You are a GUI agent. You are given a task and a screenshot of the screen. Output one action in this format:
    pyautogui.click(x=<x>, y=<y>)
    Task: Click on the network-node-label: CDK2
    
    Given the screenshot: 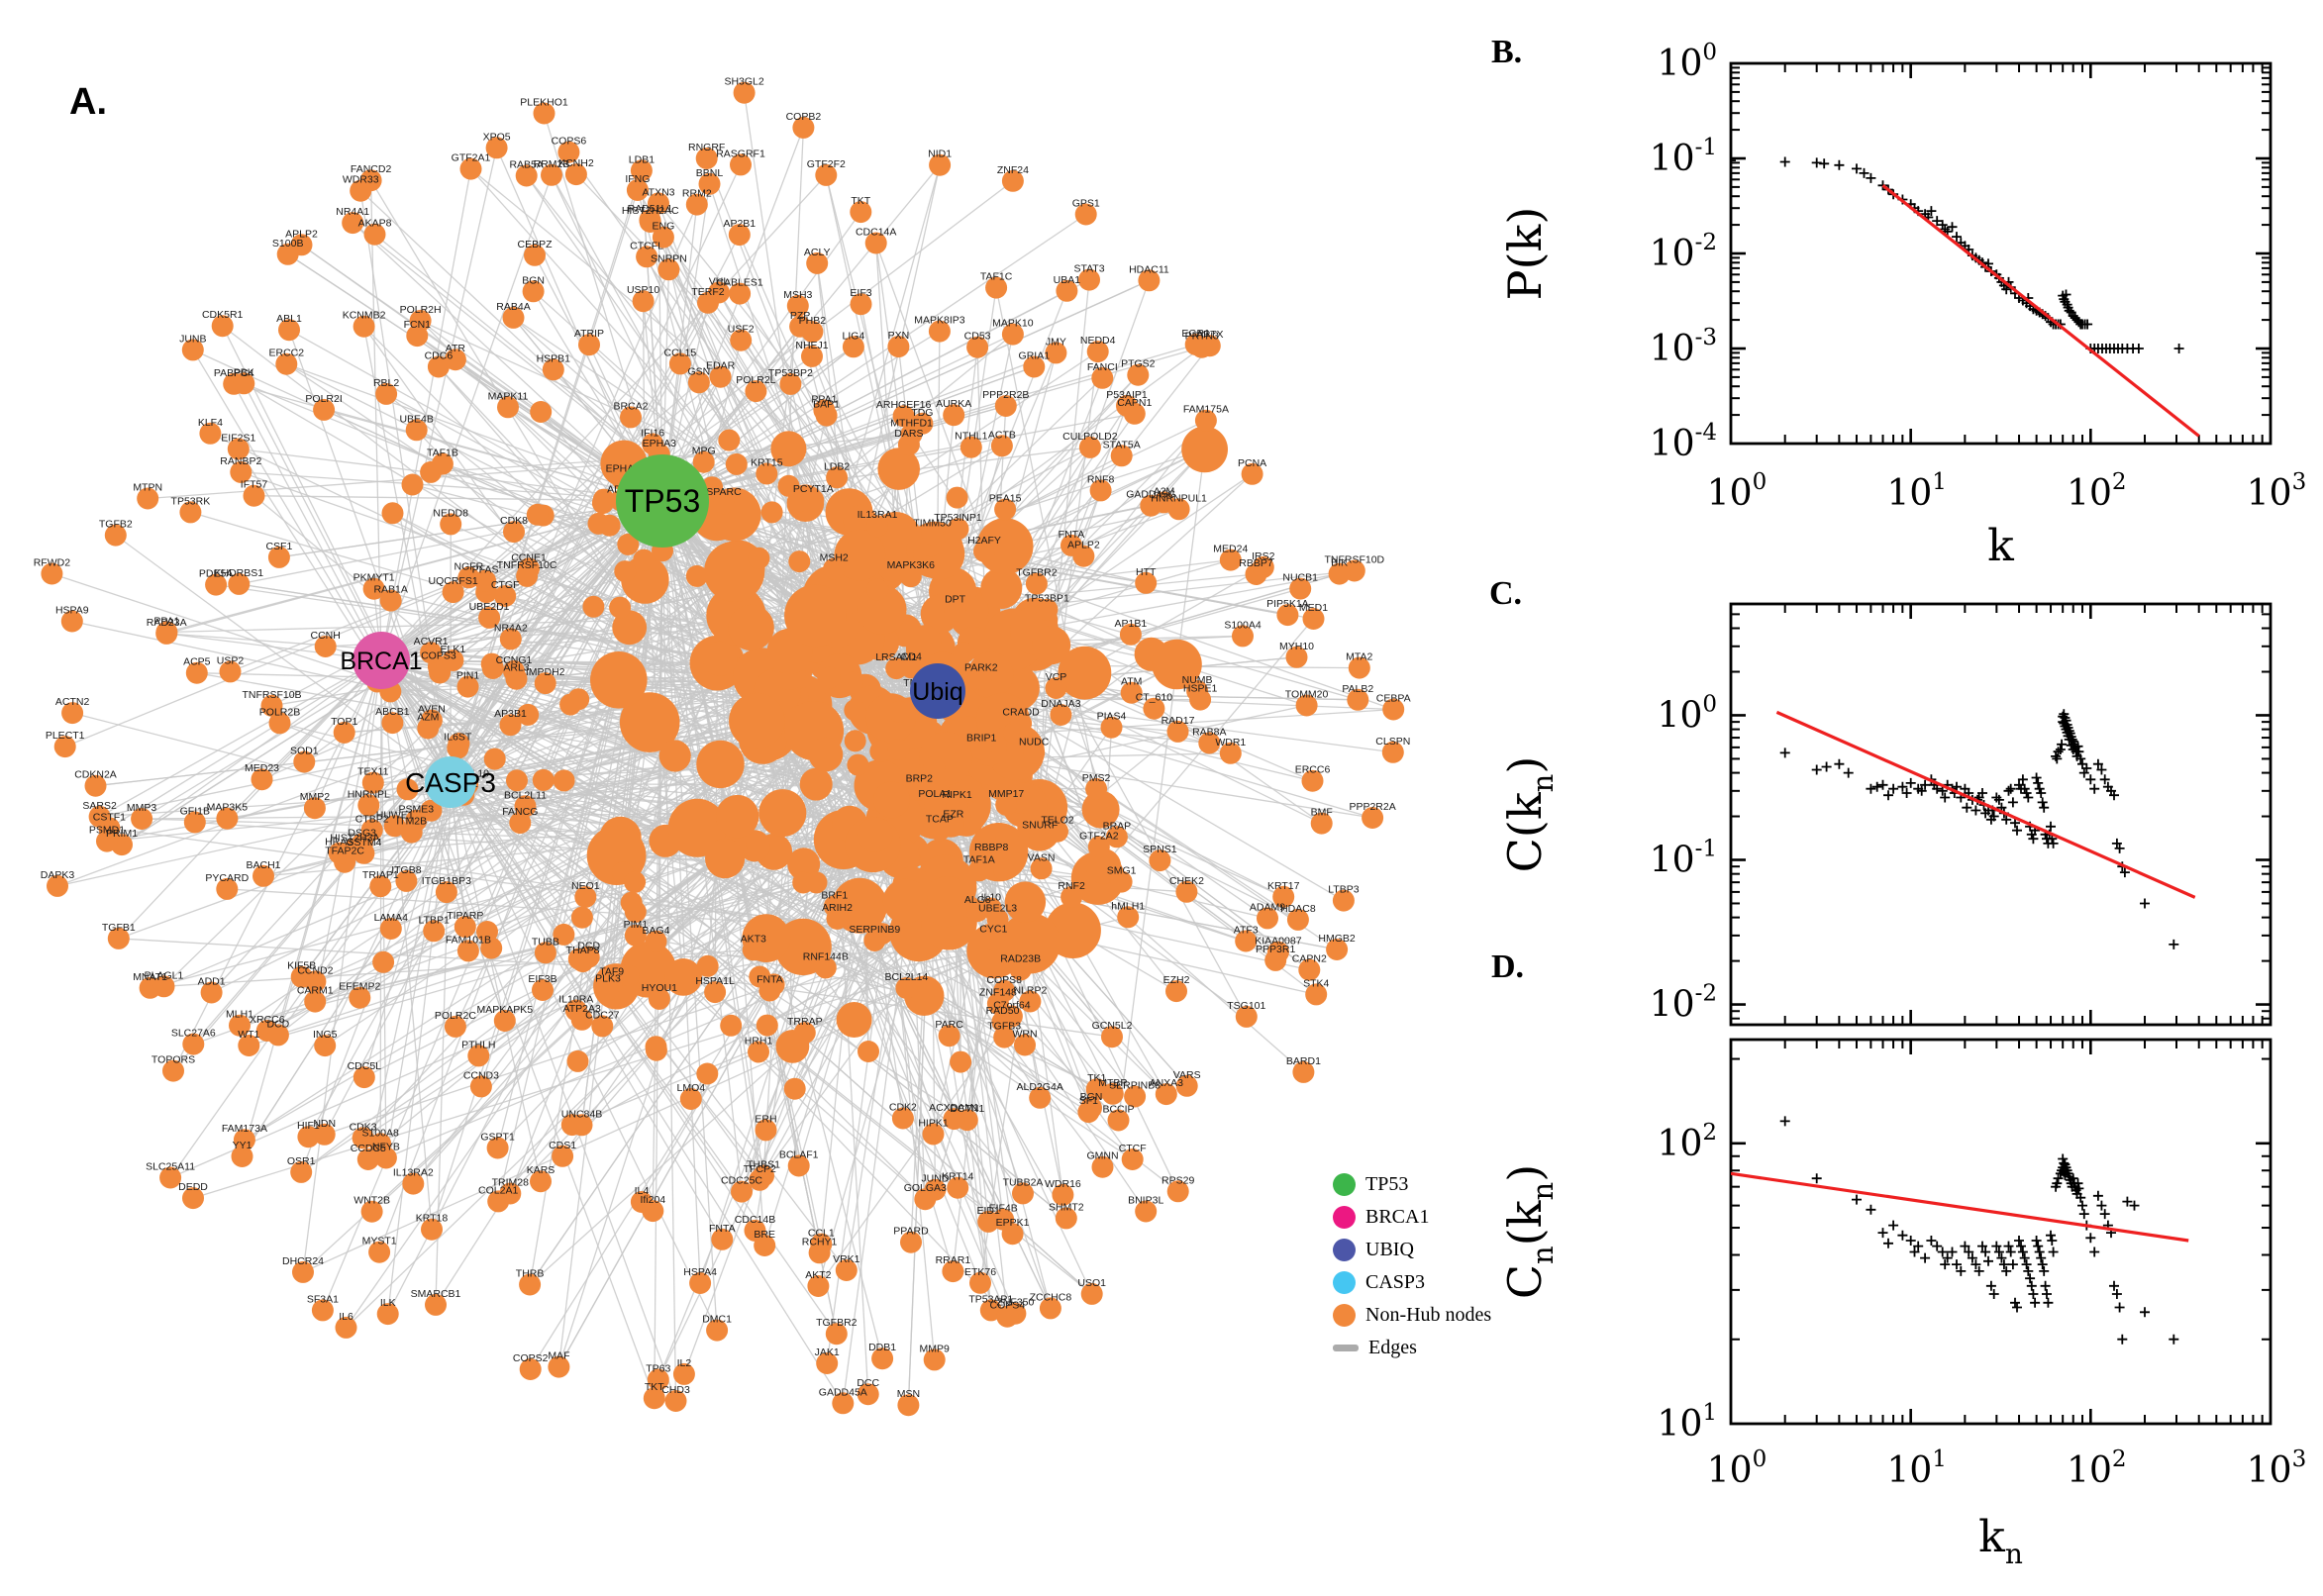 What is the action you would take?
    pyautogui.click(x=903, y=1108)
    